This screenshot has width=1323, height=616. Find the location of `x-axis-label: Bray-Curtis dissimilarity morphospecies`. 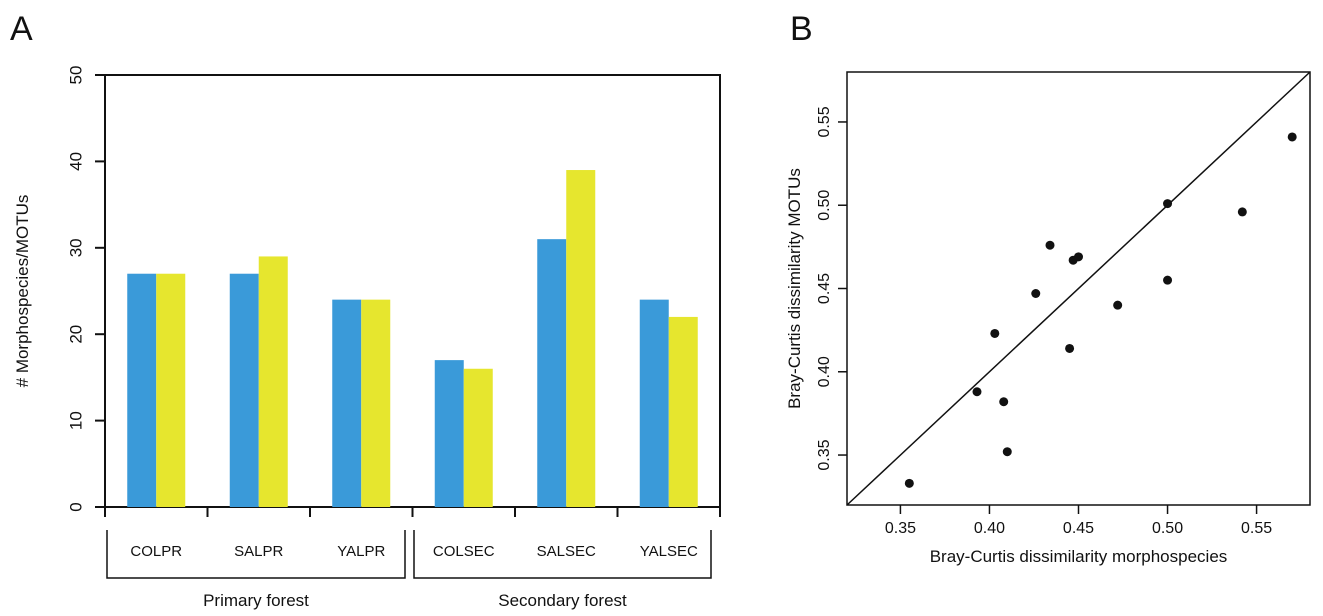

x-axis-label: Bray-Curtis dissimilarity morphospecies is located at coordinates (1079, 556).